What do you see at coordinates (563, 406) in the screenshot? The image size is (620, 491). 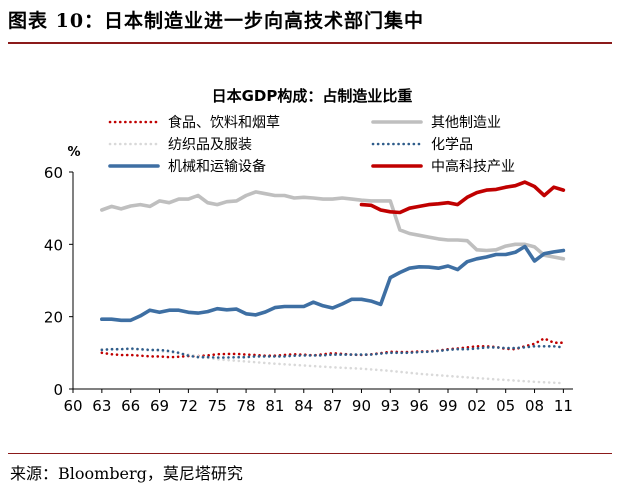 I see `x-tick-label-17: 11` at bounding box center [563, 406].